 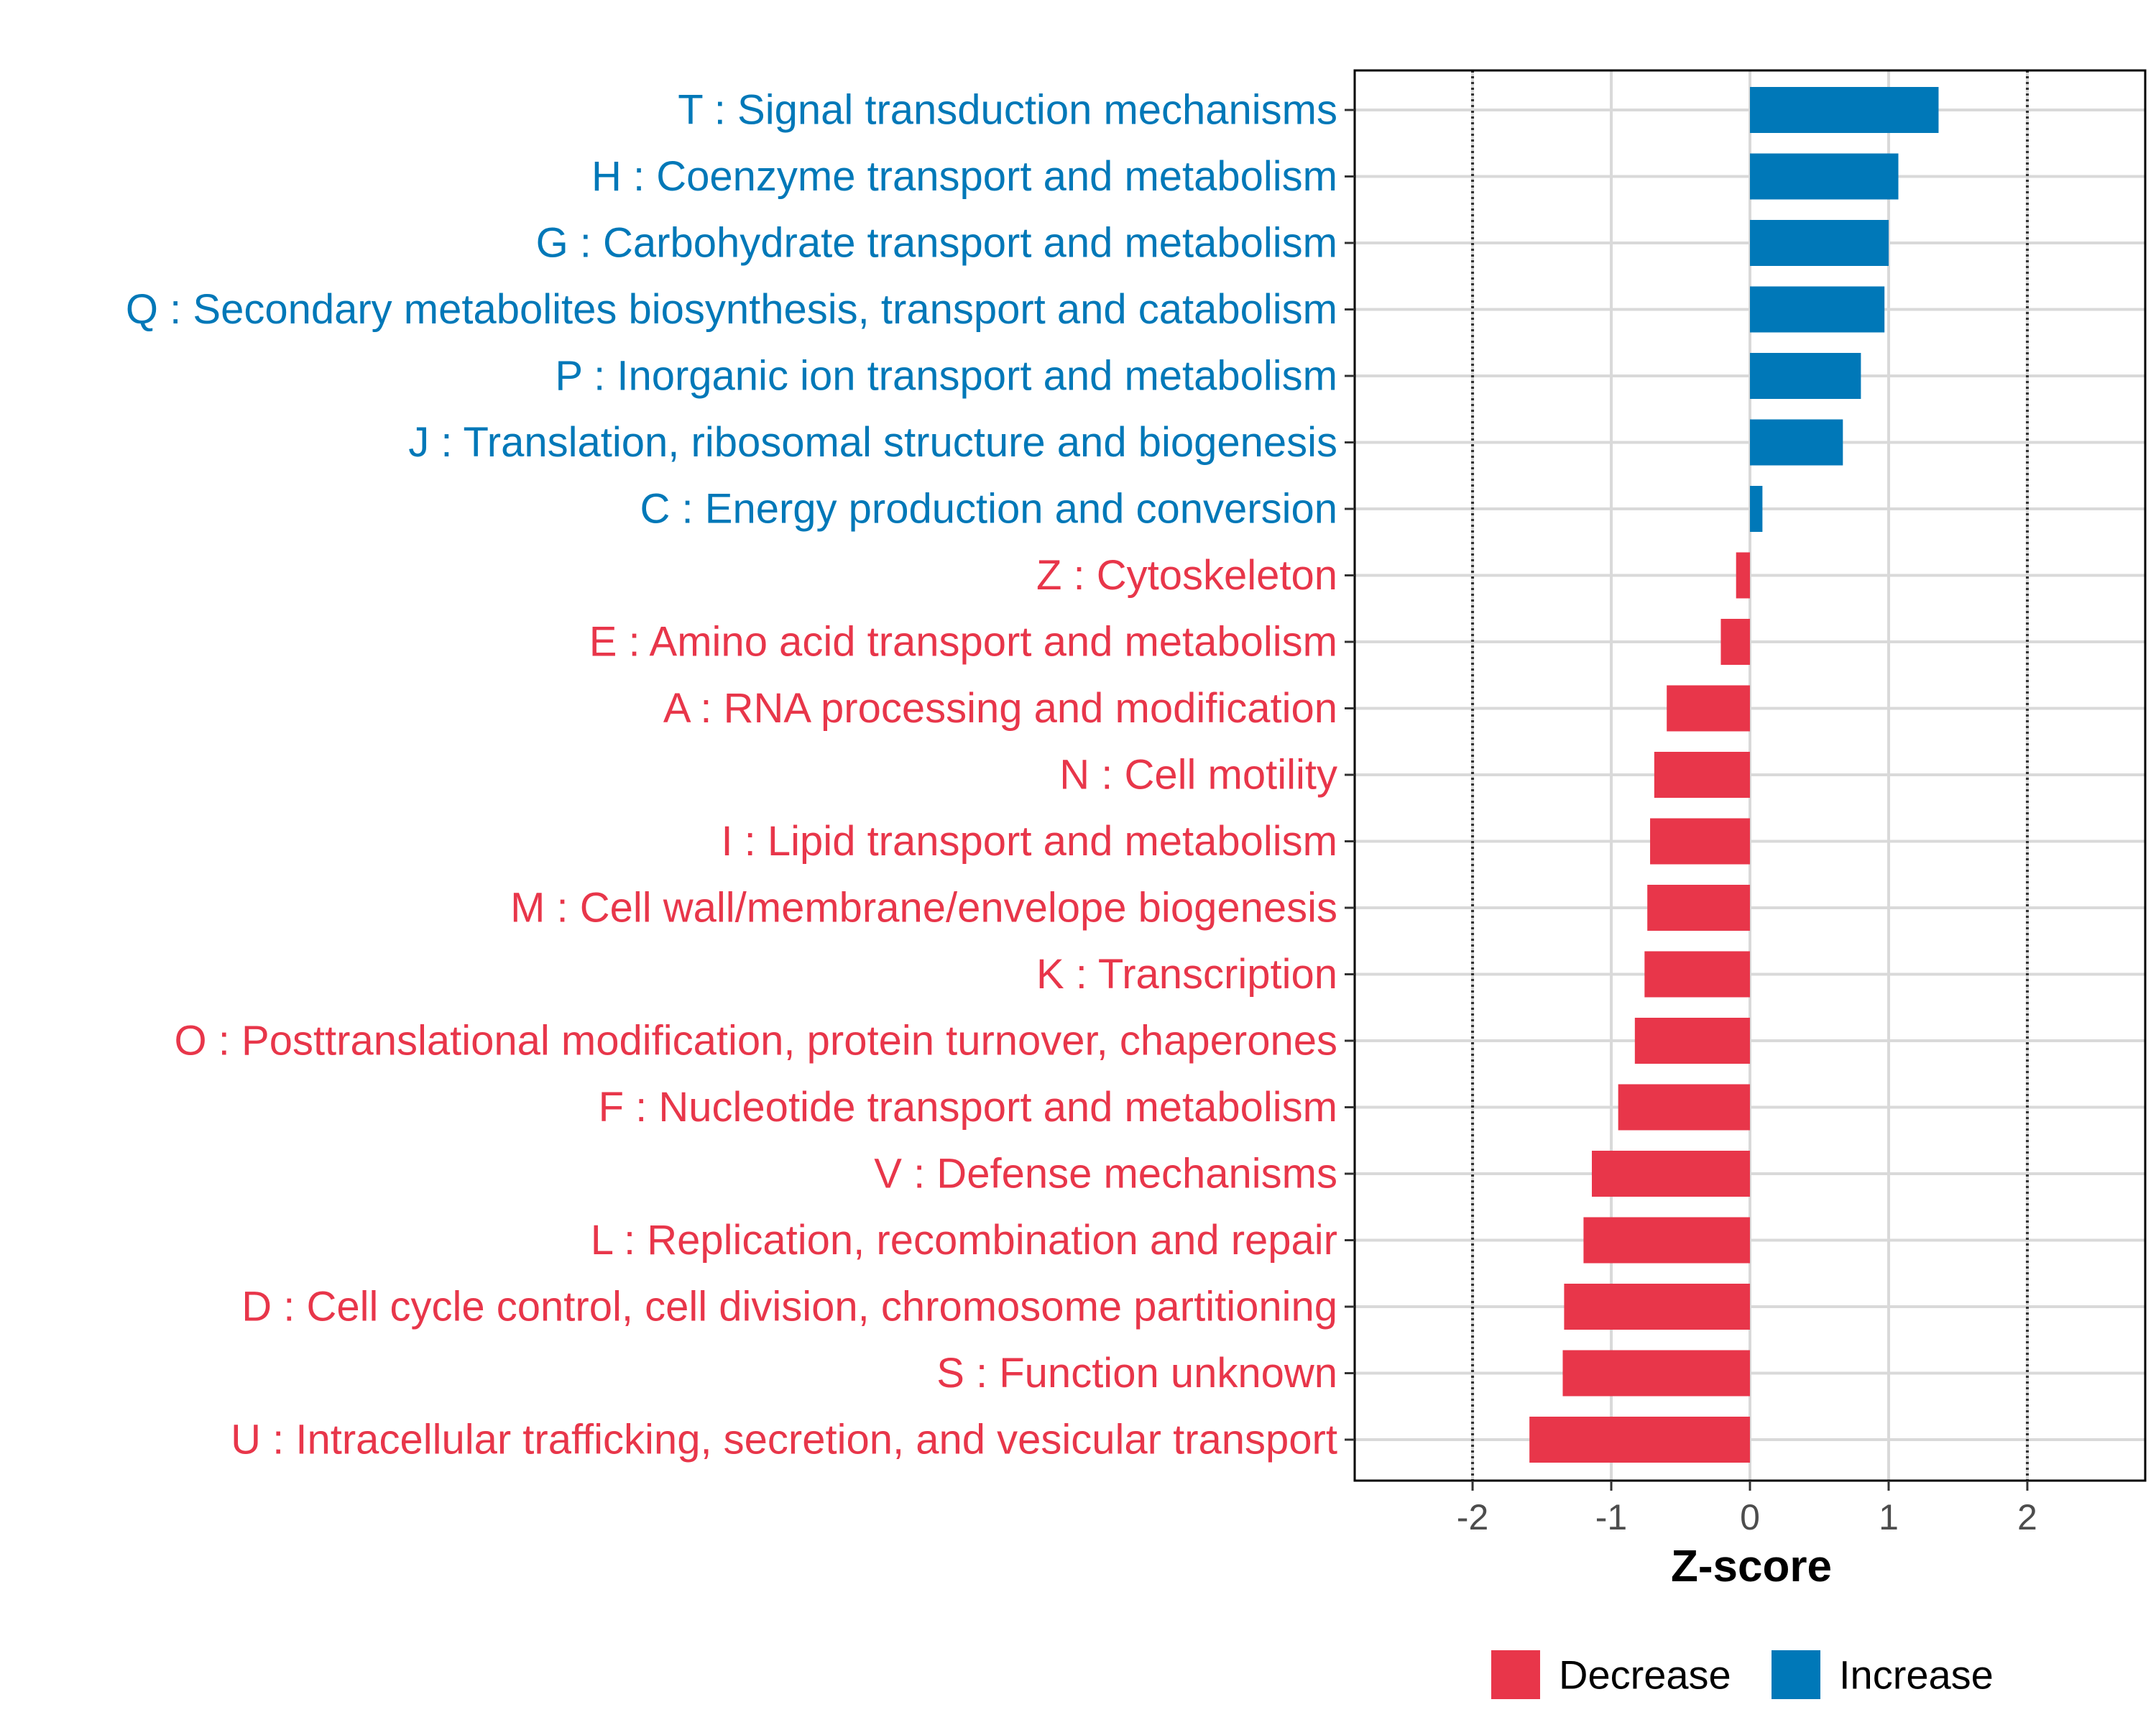 What do you see at coordinates (1472, 1517) in the screenshot?
I see `x-tick-label-0: -2` at bounding box center [1472, 1517].